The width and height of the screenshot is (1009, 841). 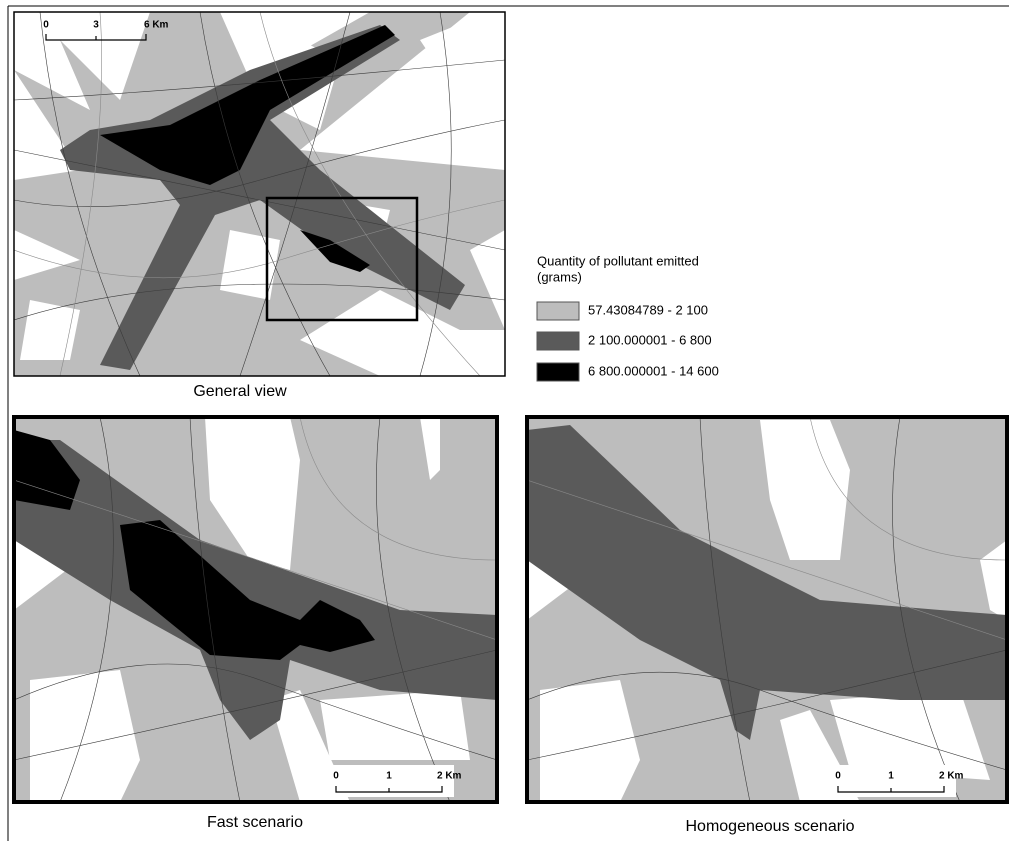 What do you see at coordinates (96, 25) in the screenshot?
I see `scale-label: 3` at bounding box center [96, 25].